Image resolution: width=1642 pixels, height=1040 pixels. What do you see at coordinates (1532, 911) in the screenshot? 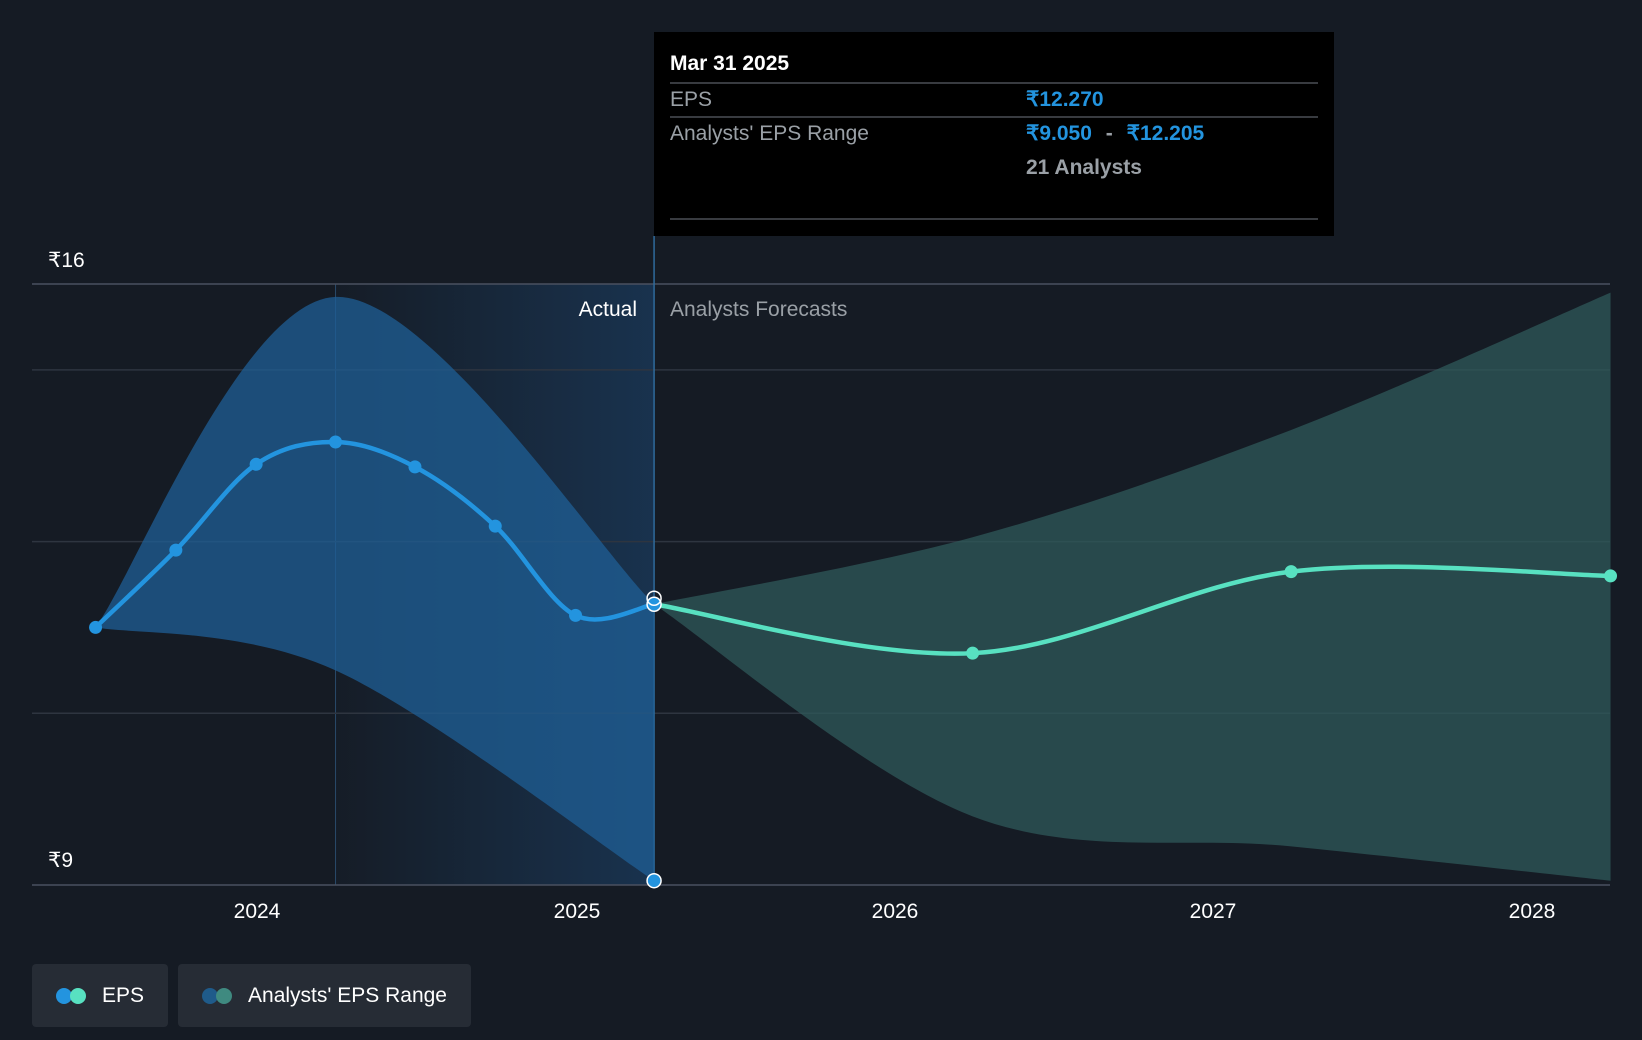
I see `x-tick-label-2028: 2028` at bounding box center [1532, 911].